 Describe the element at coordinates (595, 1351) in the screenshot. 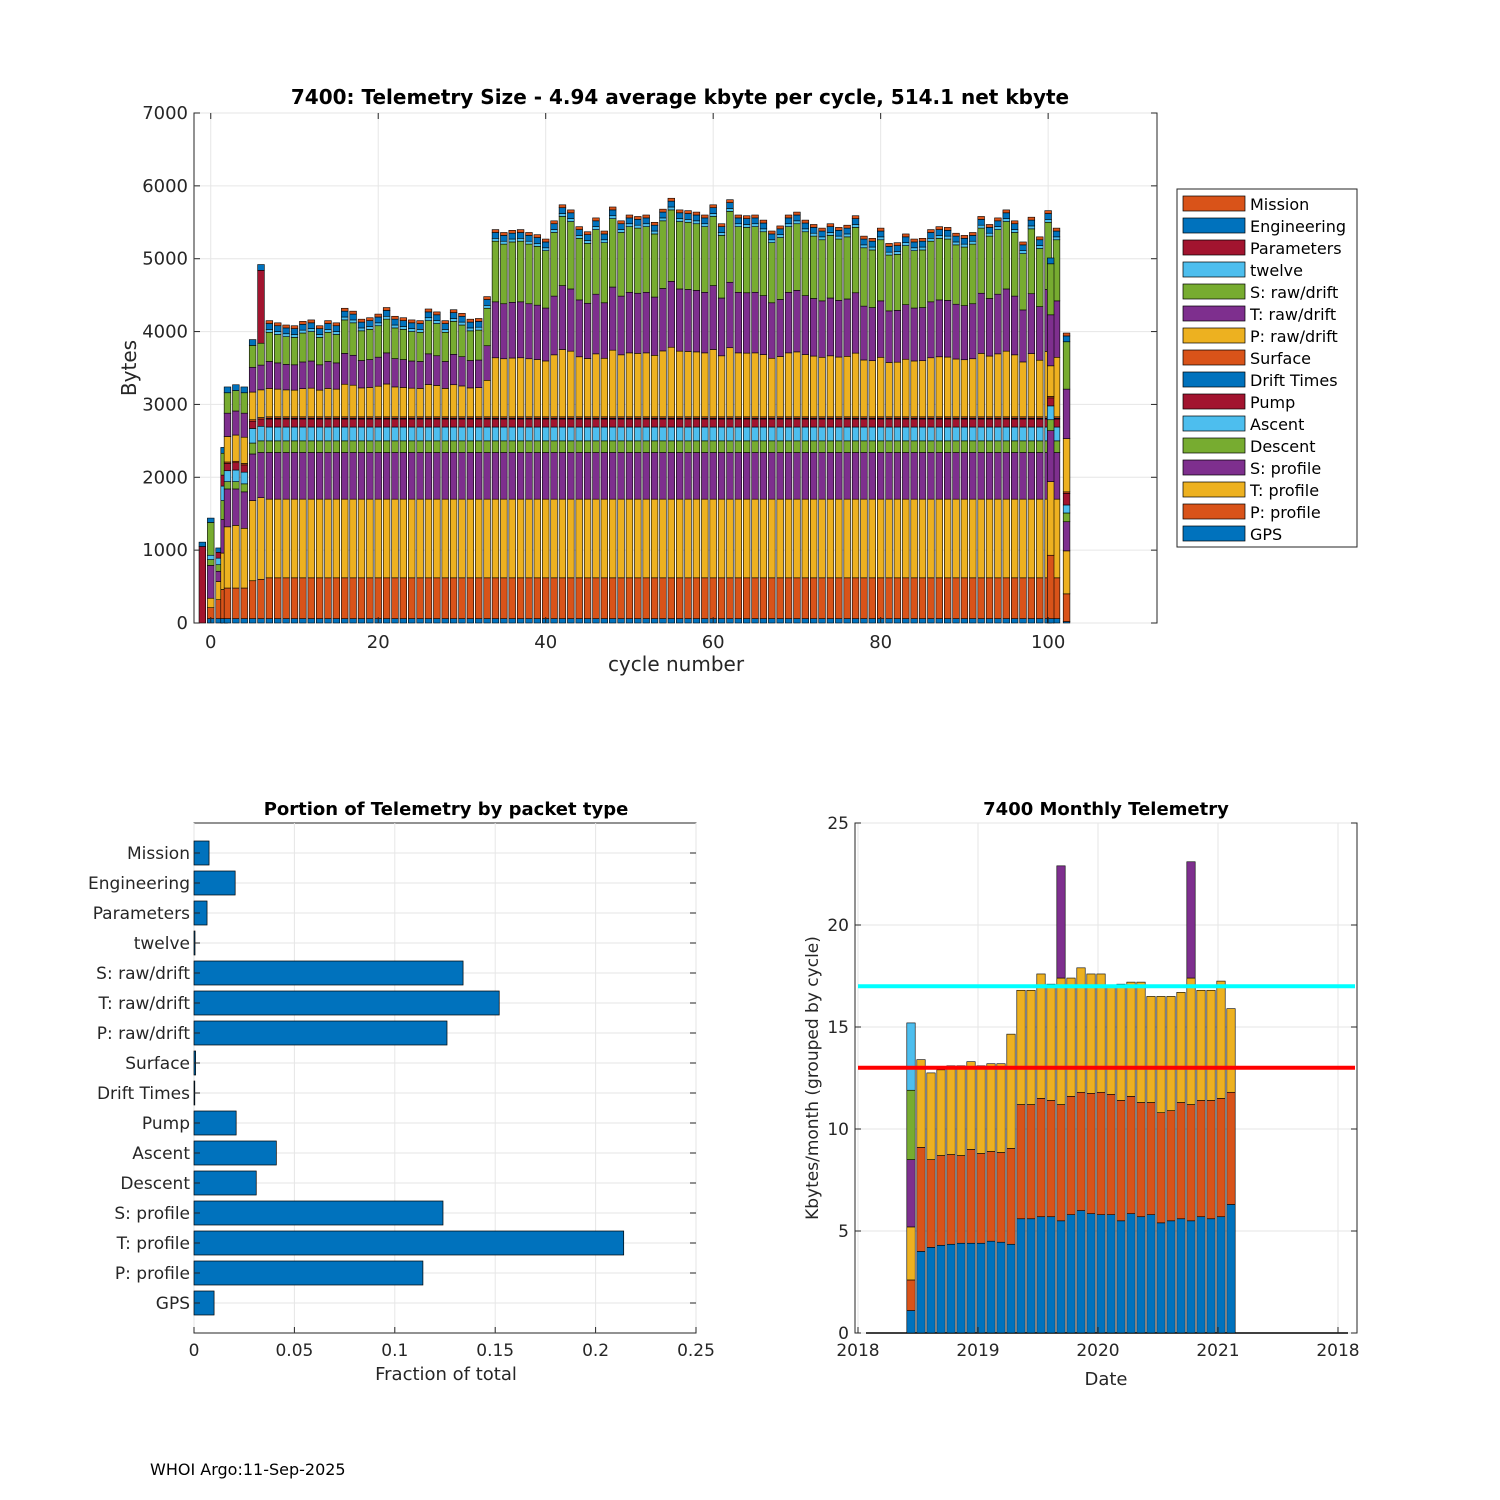

I see `bl-xtick-label: 0.2` at that location.